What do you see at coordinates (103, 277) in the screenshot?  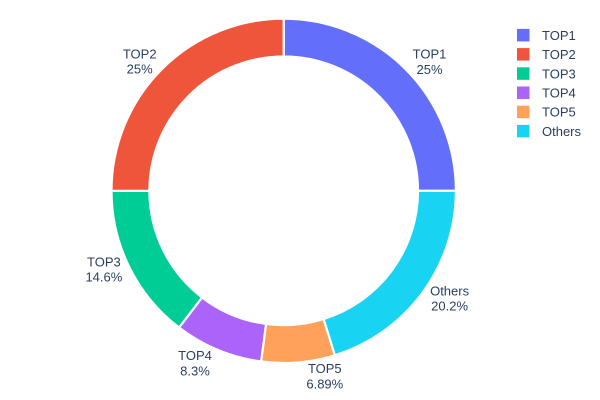 I see `svg-text: 14.6%` at bounding box center [103, 277].